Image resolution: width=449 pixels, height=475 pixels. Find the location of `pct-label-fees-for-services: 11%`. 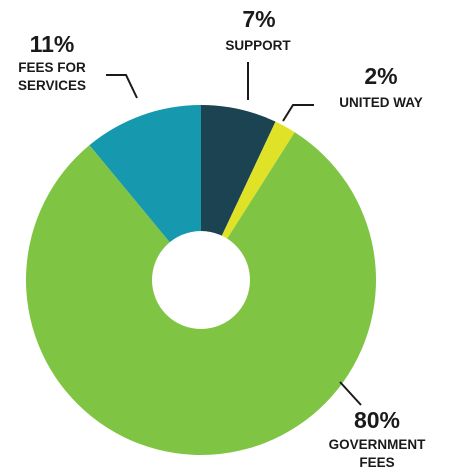

pct-label-fees-for-services: 11% is located at coordinates (52, 44).